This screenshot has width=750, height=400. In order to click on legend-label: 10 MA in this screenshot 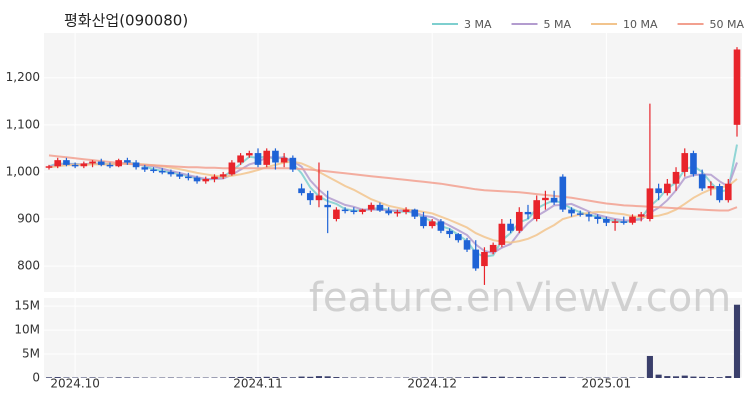, I will do `click(640, 24)`.